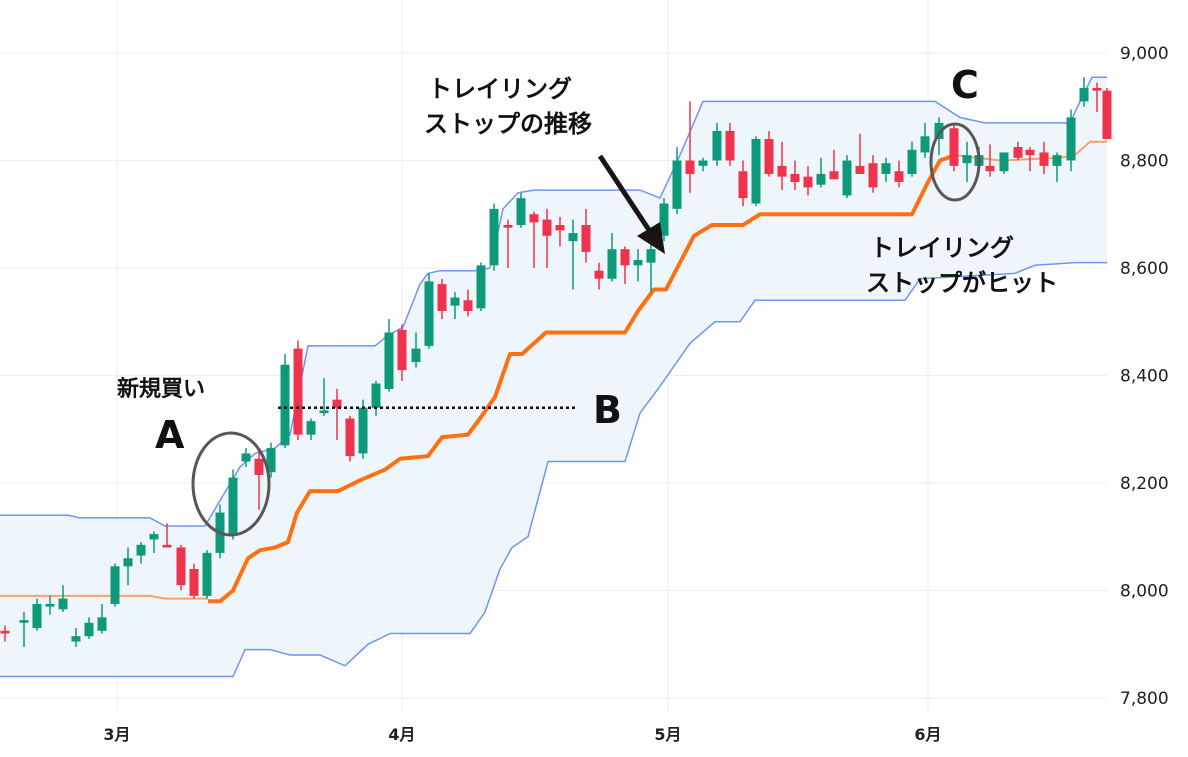 The height and width of the screenshot is (757, 1188). I want to click on x-tick-label: 5月, so click(667, 734).